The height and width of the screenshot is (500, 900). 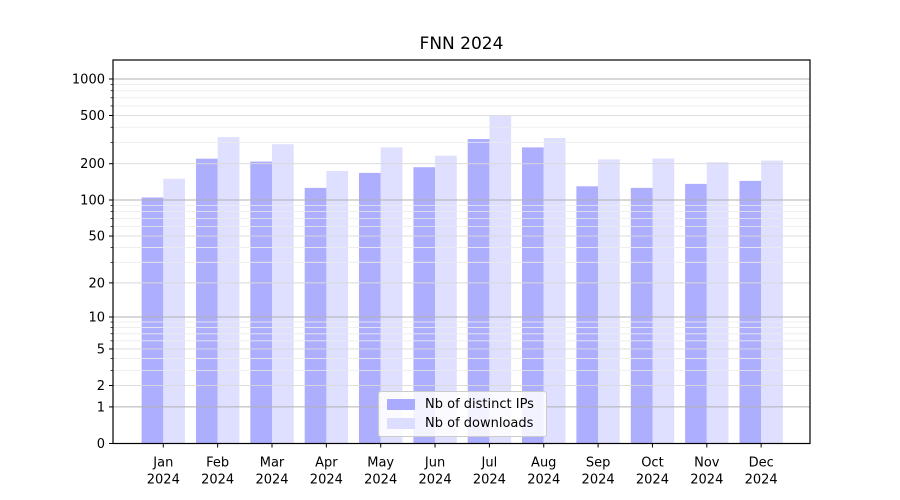 I want to click on x-tick-label-mar: Mar, so click(x=272, y=463).